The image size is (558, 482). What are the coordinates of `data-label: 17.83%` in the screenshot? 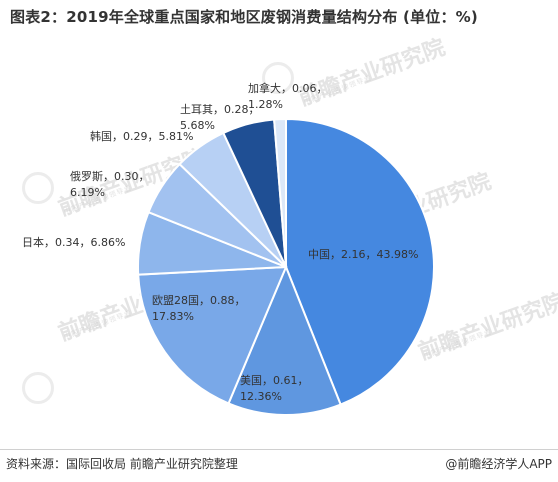 It's located at (173, 316).